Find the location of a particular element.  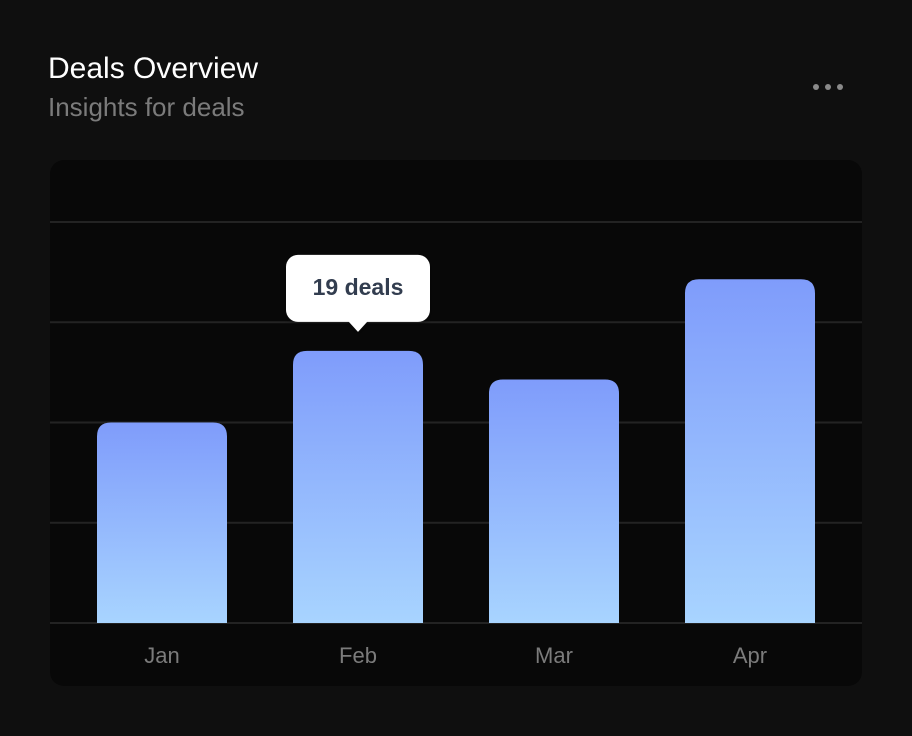

tooltip-label: 19 deals is located at coordinates (358, 287).